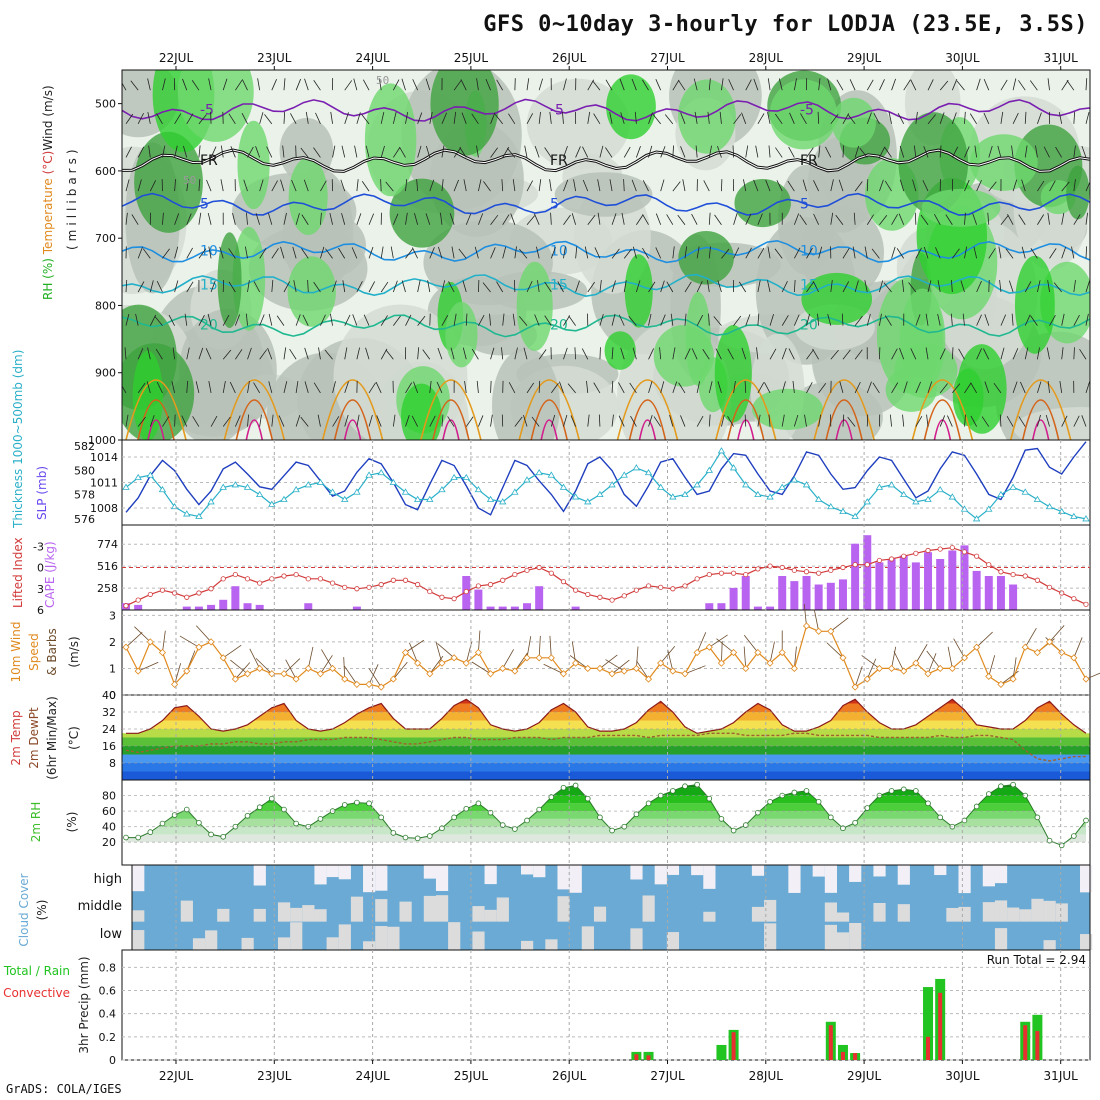 Image resolution: width=1100 pixels, height=1100 pixels. I want to click on rh-green-blob, so click(390, 140).